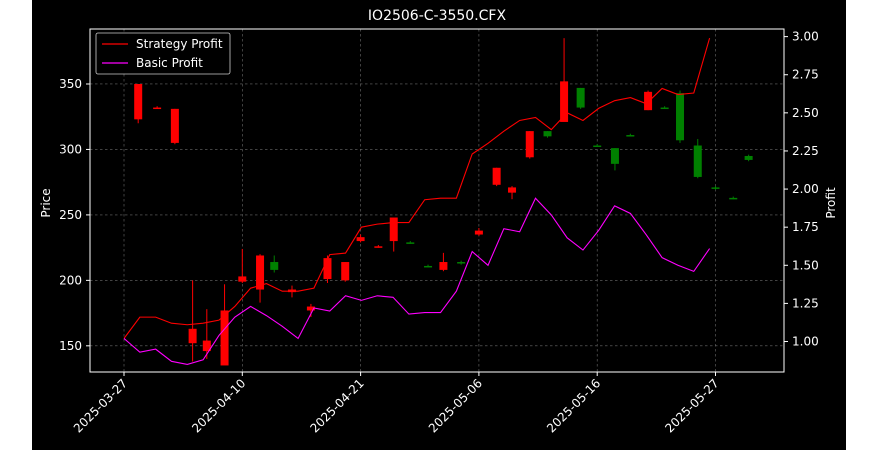 This screenshot has height=450, width=878. I want to click on y-right-tick-label: 2.00, so click(805, 189).